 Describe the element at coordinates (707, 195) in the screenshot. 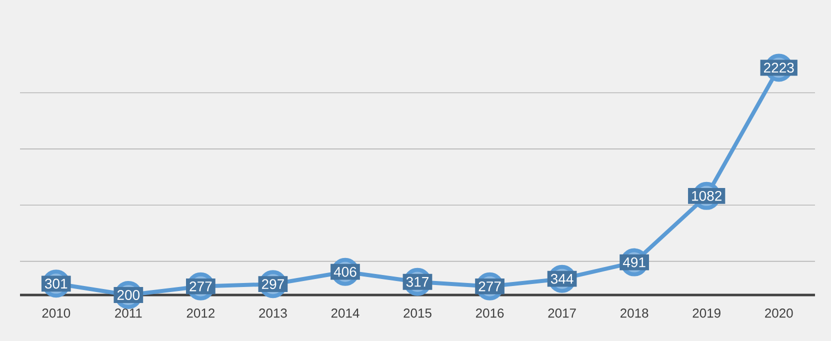

I see `data-label: 1082` at that location.